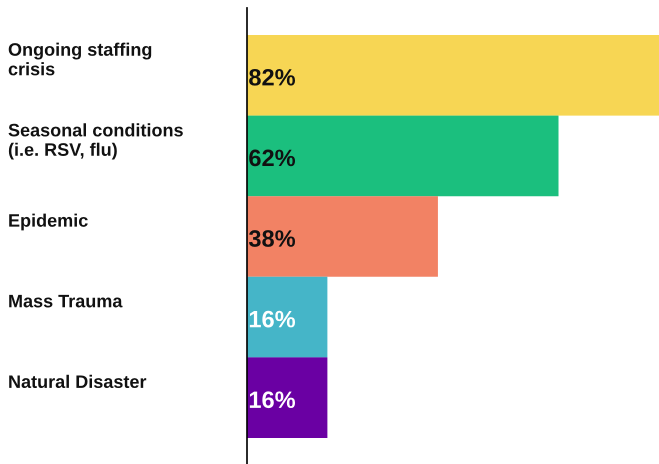  Describe the element at coordinates (272, 158) in the screenshot. I see `data-label: 62%` at that location.